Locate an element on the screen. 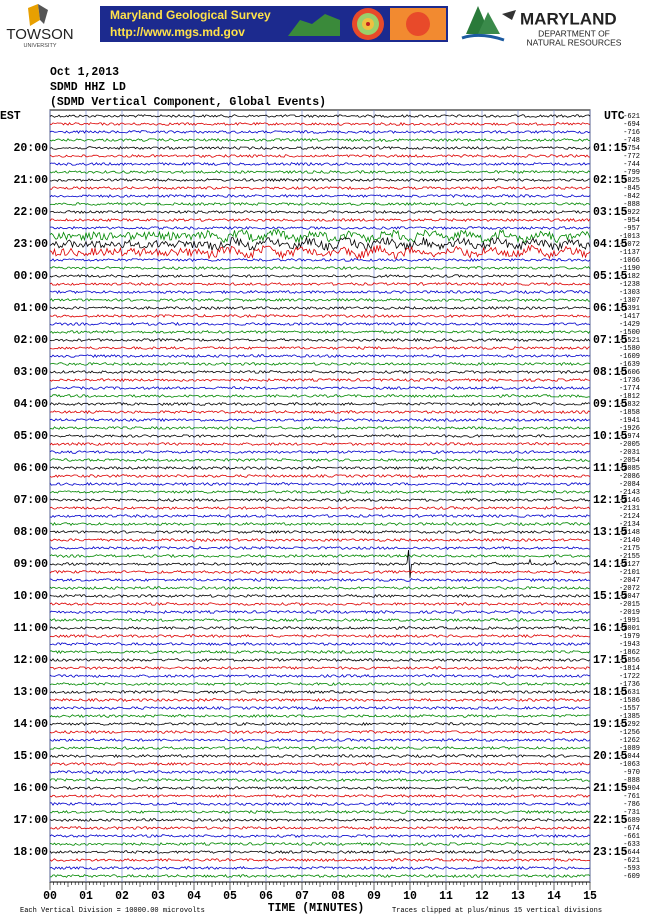 The height and width of the screenshot is (924, 670). trace-offset: -2148 is located at coordinates (629, 533).